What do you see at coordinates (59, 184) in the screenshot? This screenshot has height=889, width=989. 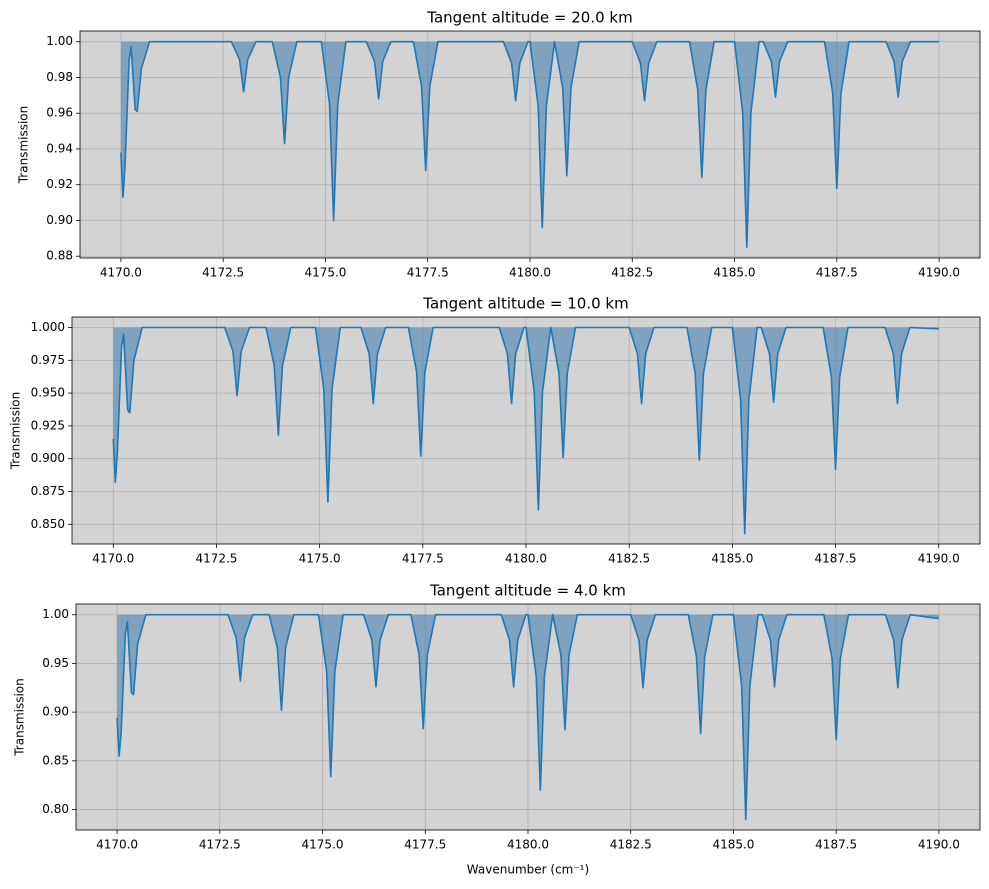 I see `y-tick-label: 0.92` at bounding box center [59, 184].